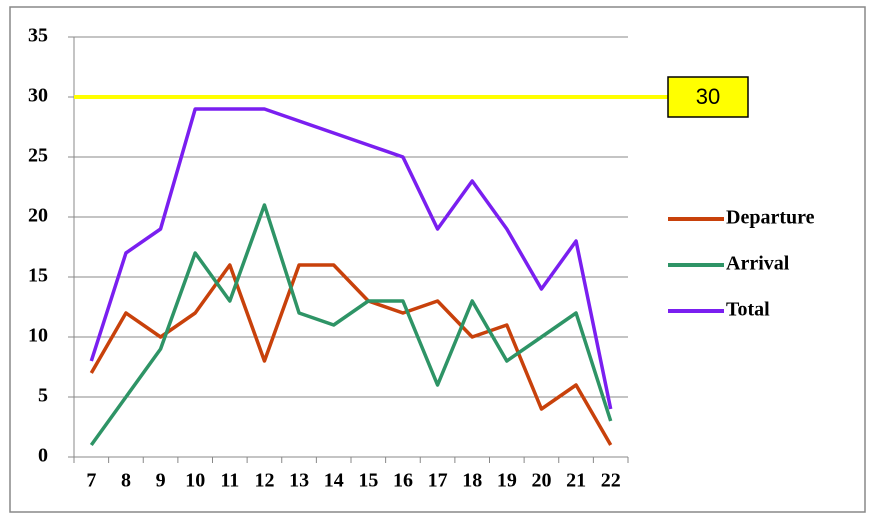  I want to click on x-tick-label: 22, so click(611, 481).